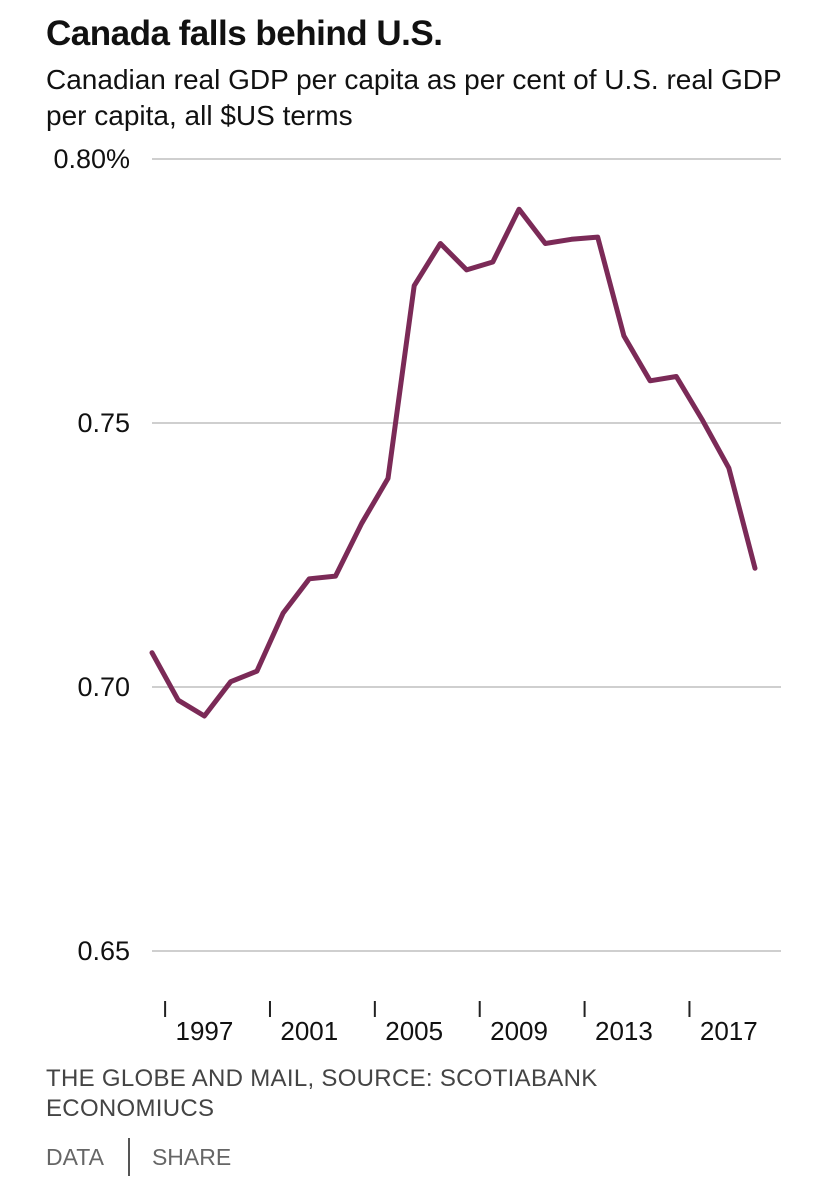 This screenshot has height=1200, width=835. I want to click on y-tick-label: 0.75, so click(103, 423).